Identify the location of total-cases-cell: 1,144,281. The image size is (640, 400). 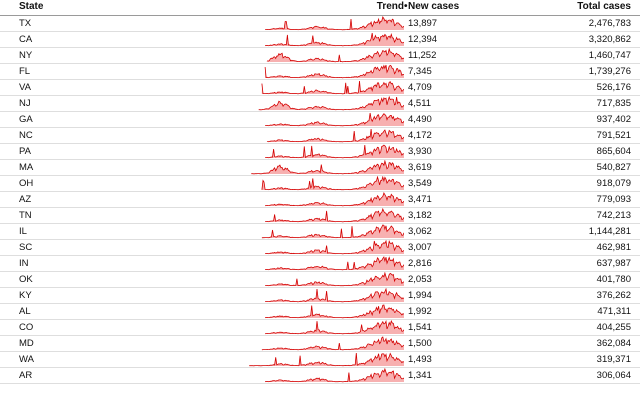
(609, 231).